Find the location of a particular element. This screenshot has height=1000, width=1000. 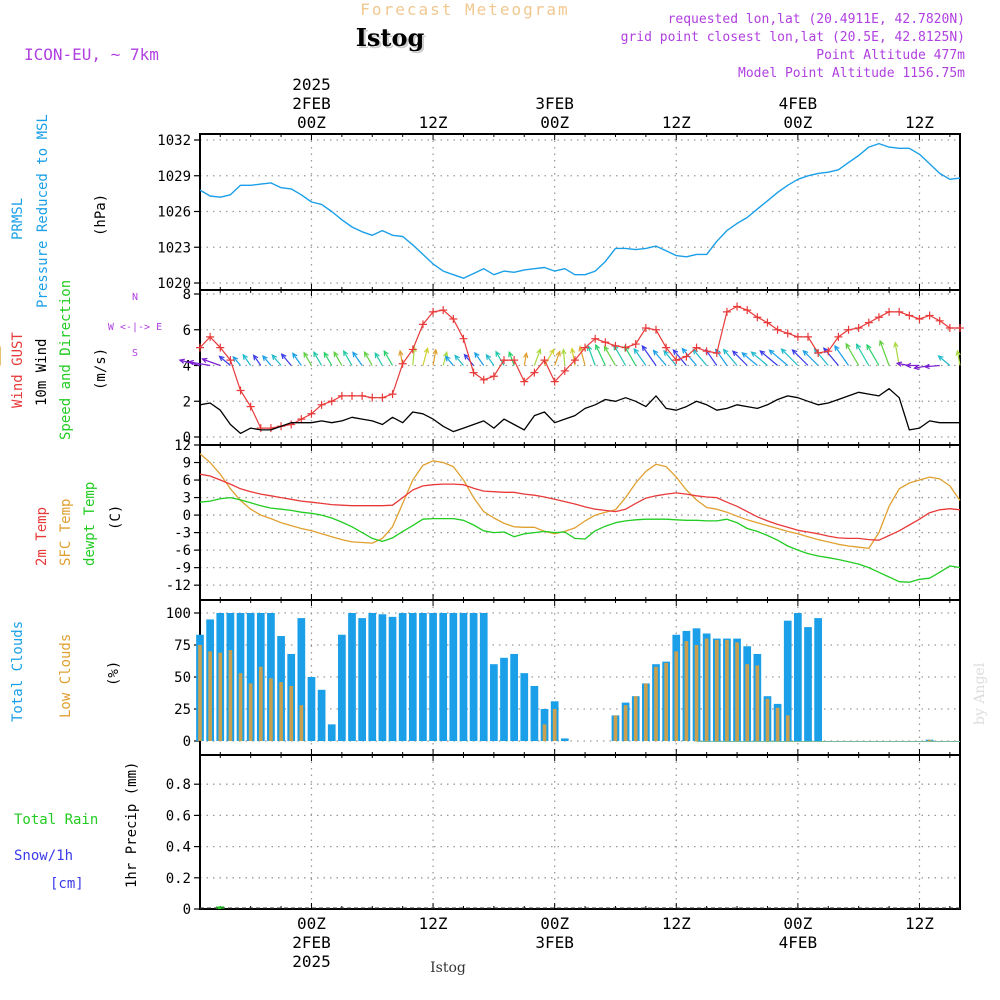

wind-ytick-label: 6 is located at coordinates (187, 331).